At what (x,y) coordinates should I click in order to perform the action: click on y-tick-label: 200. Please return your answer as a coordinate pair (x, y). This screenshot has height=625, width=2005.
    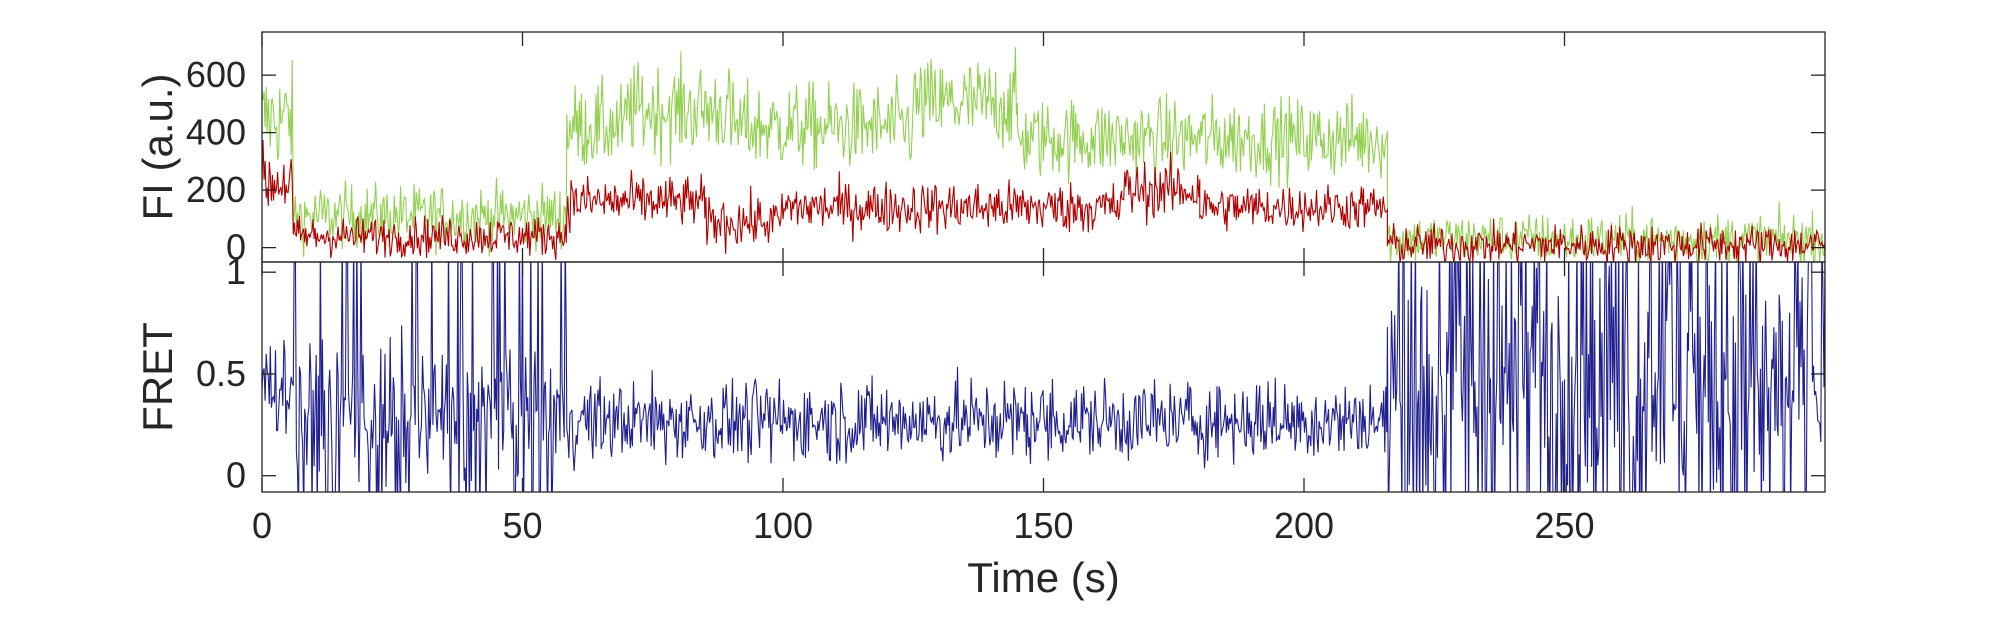
    Looking at the image, I should click on (216, 189).